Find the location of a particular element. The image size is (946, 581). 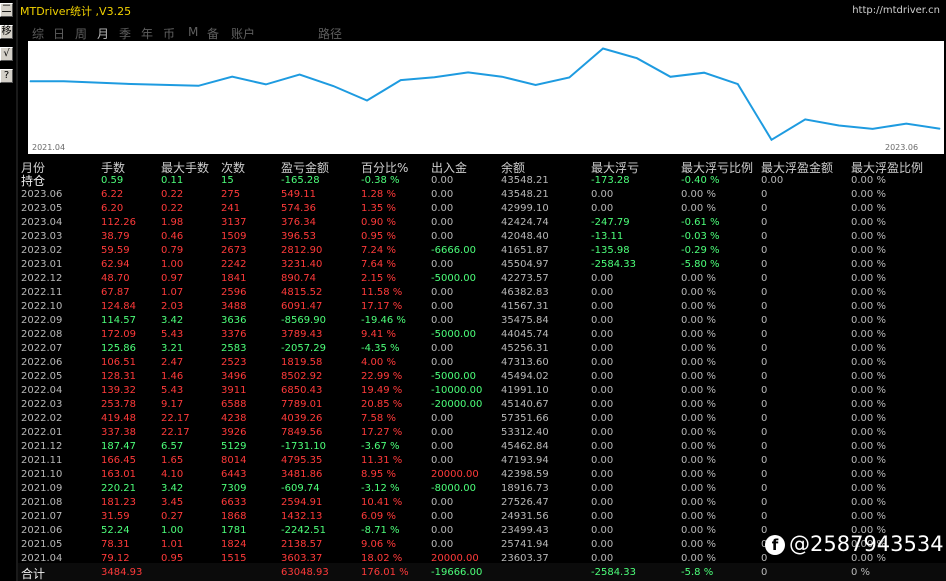

row-month-label: 持仓 is located at coordinates (33, 181).